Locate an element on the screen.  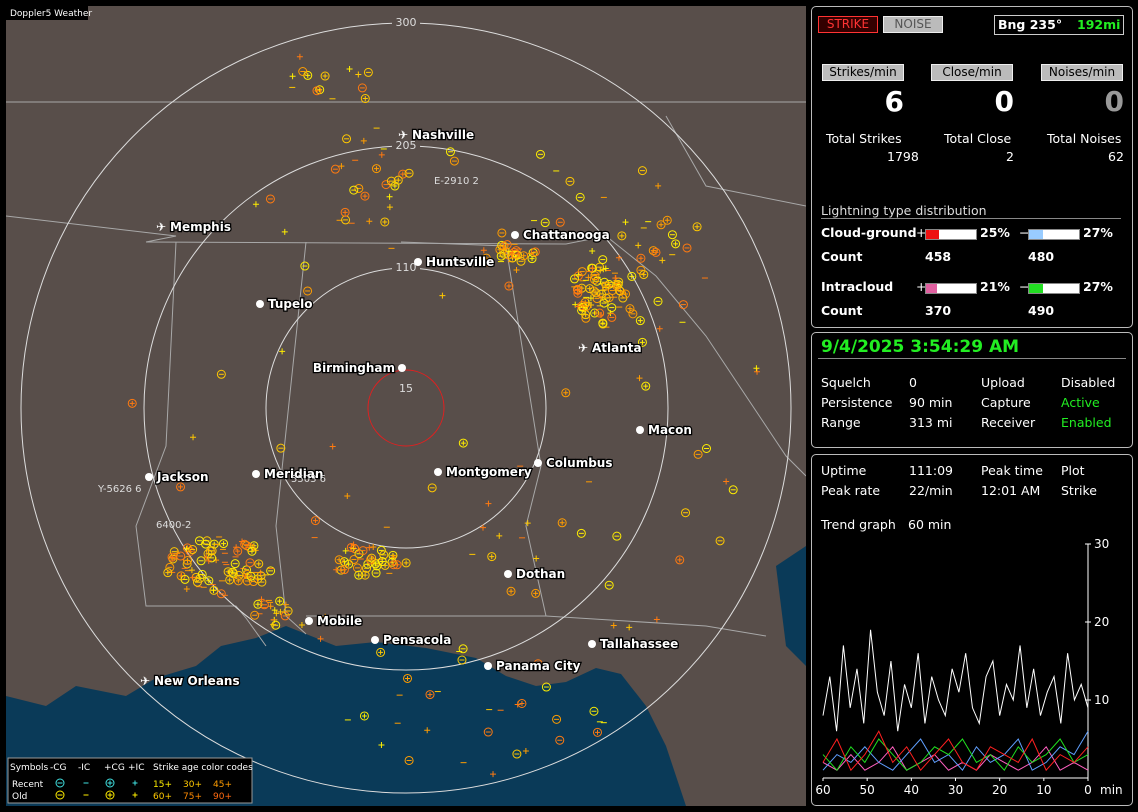
city-label: Panama City is located at coordinates (538, 666).